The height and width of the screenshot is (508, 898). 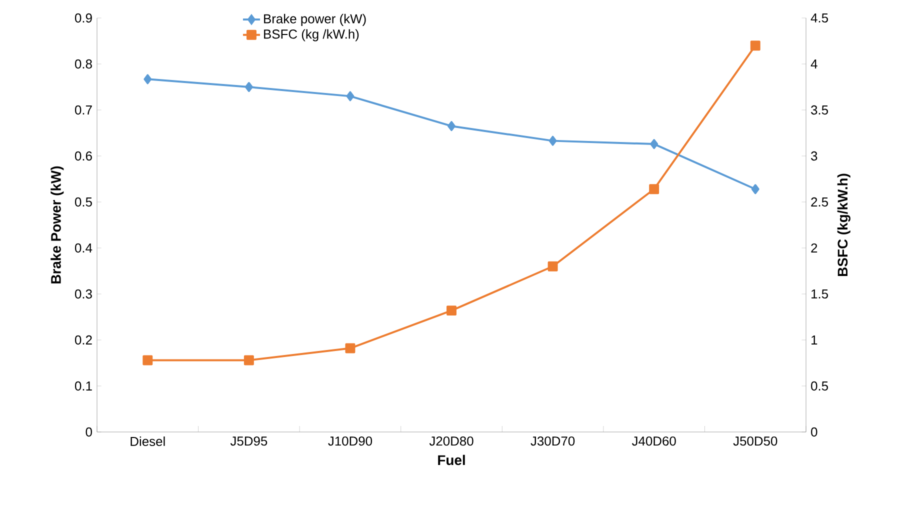 What do you see at coordinates (311, 35) in the screenshot?
I see `legend-label: BSFC (kg /kW.h)` at bounding box center [311, 35].